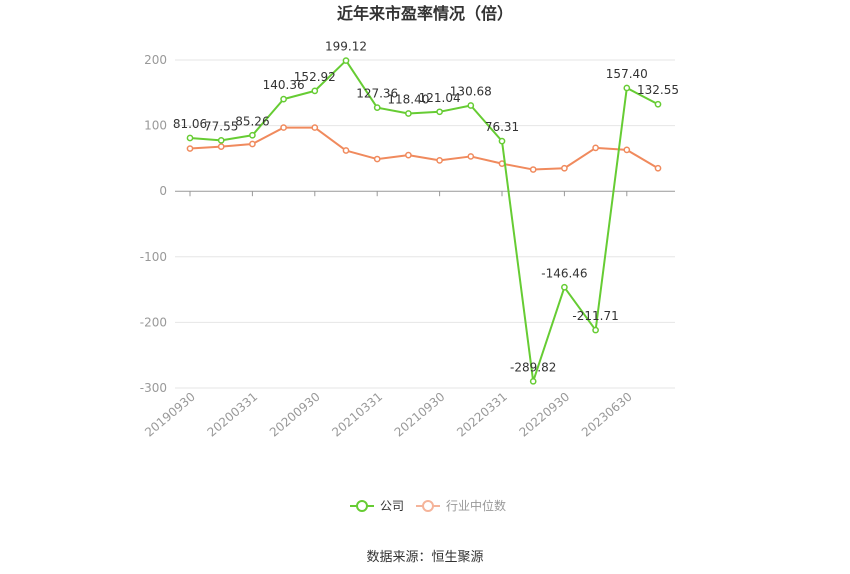  I want to click on company-data-label: -146.46, so click(564, 273).